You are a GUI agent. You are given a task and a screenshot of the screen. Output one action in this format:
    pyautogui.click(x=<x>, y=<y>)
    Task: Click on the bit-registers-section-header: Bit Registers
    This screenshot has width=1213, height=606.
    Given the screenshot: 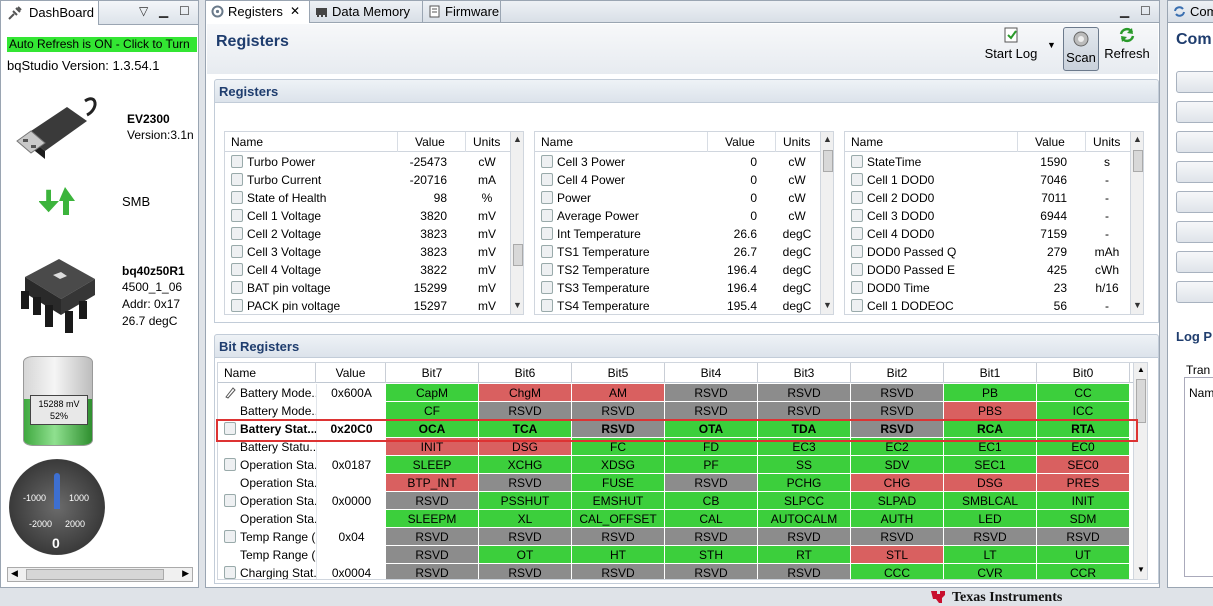 What is the action you would take?
    pyautogui.click(x=686, y=346)
    